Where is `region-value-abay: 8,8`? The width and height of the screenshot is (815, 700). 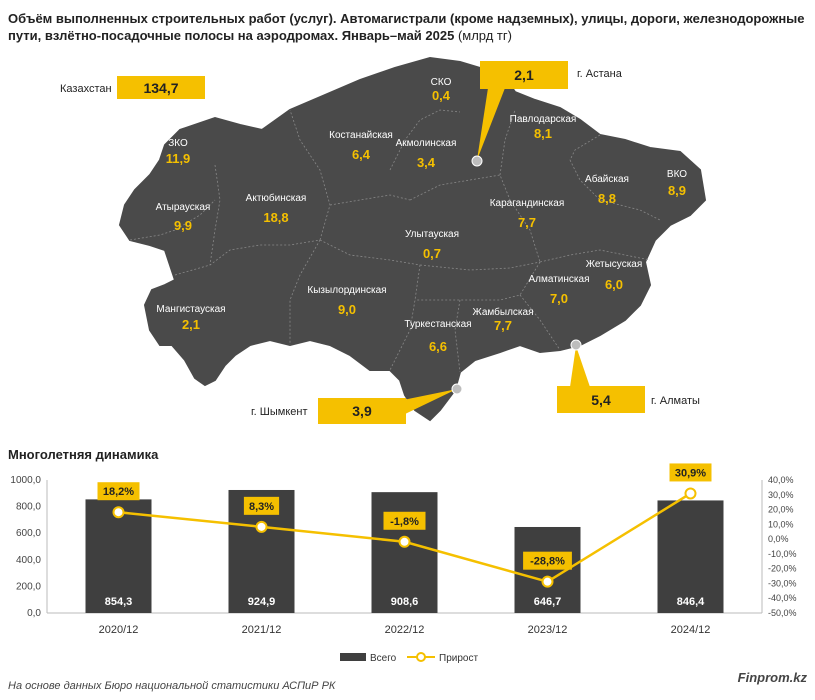 region-value-abay: 8,8 is located at coordinates (607, 198).